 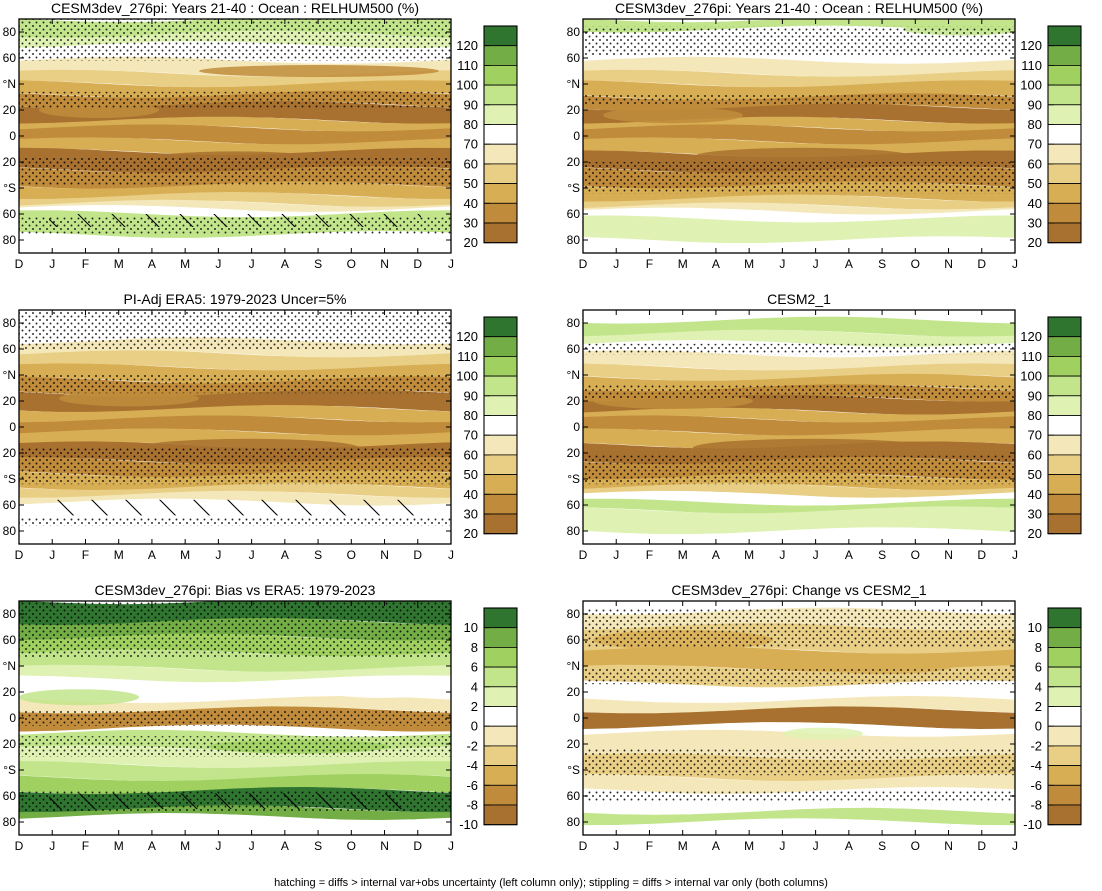 I want to click on y-tick-label: °N, so click(x=9, y=84).